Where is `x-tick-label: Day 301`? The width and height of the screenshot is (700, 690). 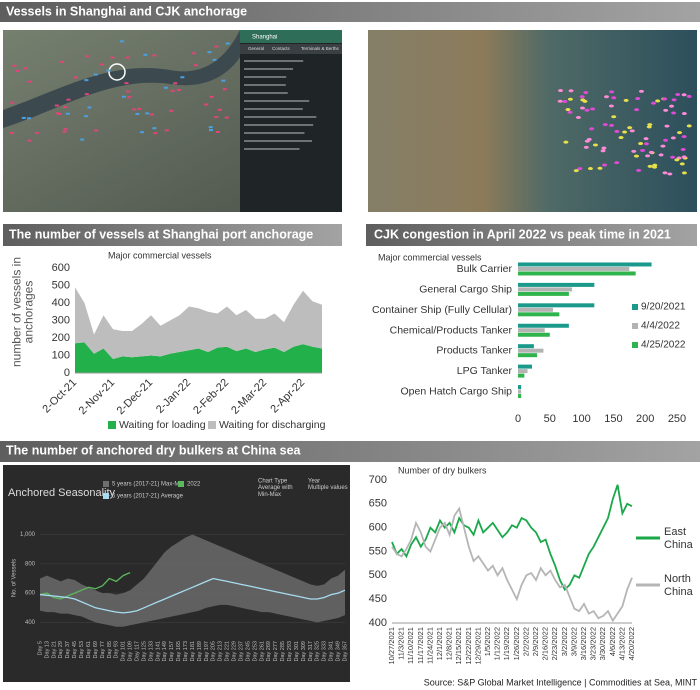 x-tick-label: Day 301 is located at coordinates (297, 651).